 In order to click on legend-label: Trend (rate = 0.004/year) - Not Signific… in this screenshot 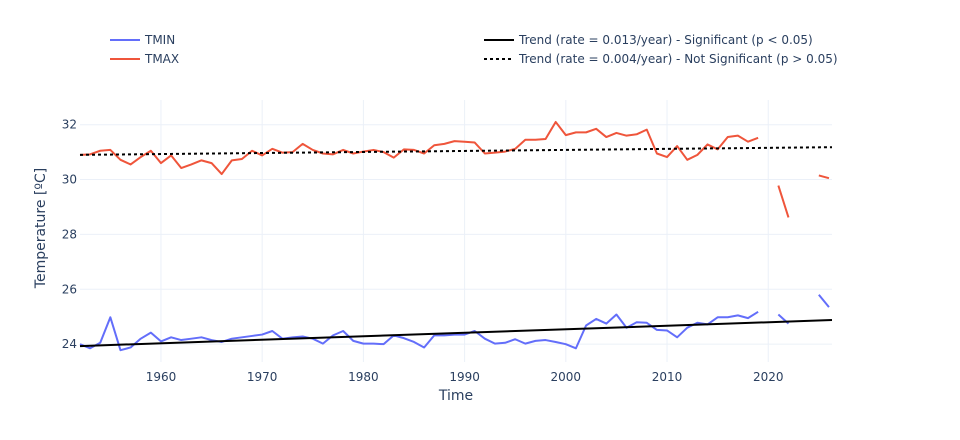, I will do `click(678, 59)`.